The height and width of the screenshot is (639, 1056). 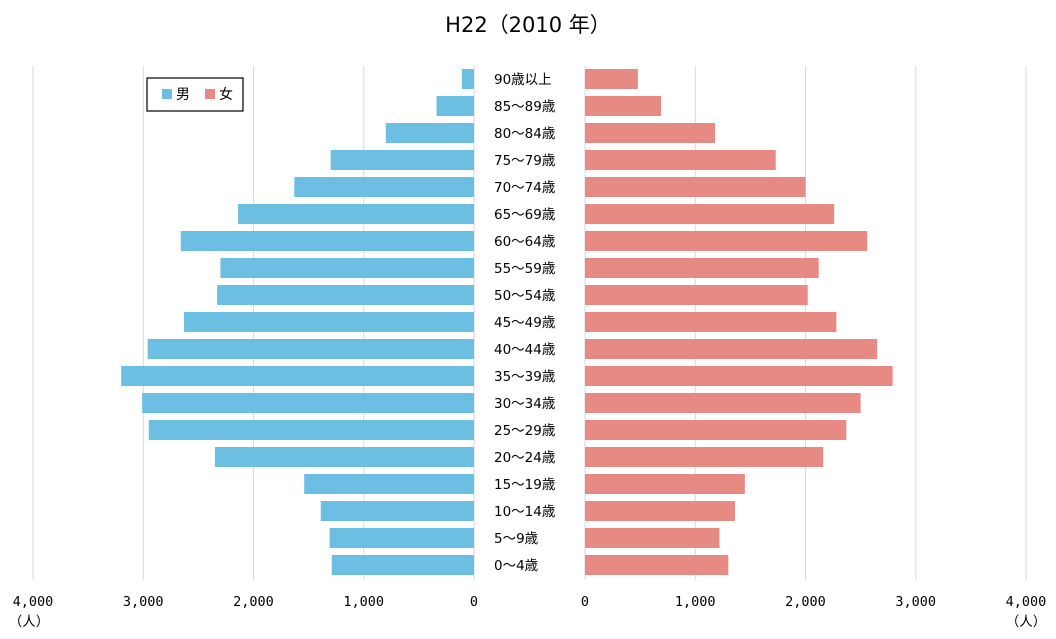 I want to click on x-tick-label-left: 0, so click(x=474, y=602).